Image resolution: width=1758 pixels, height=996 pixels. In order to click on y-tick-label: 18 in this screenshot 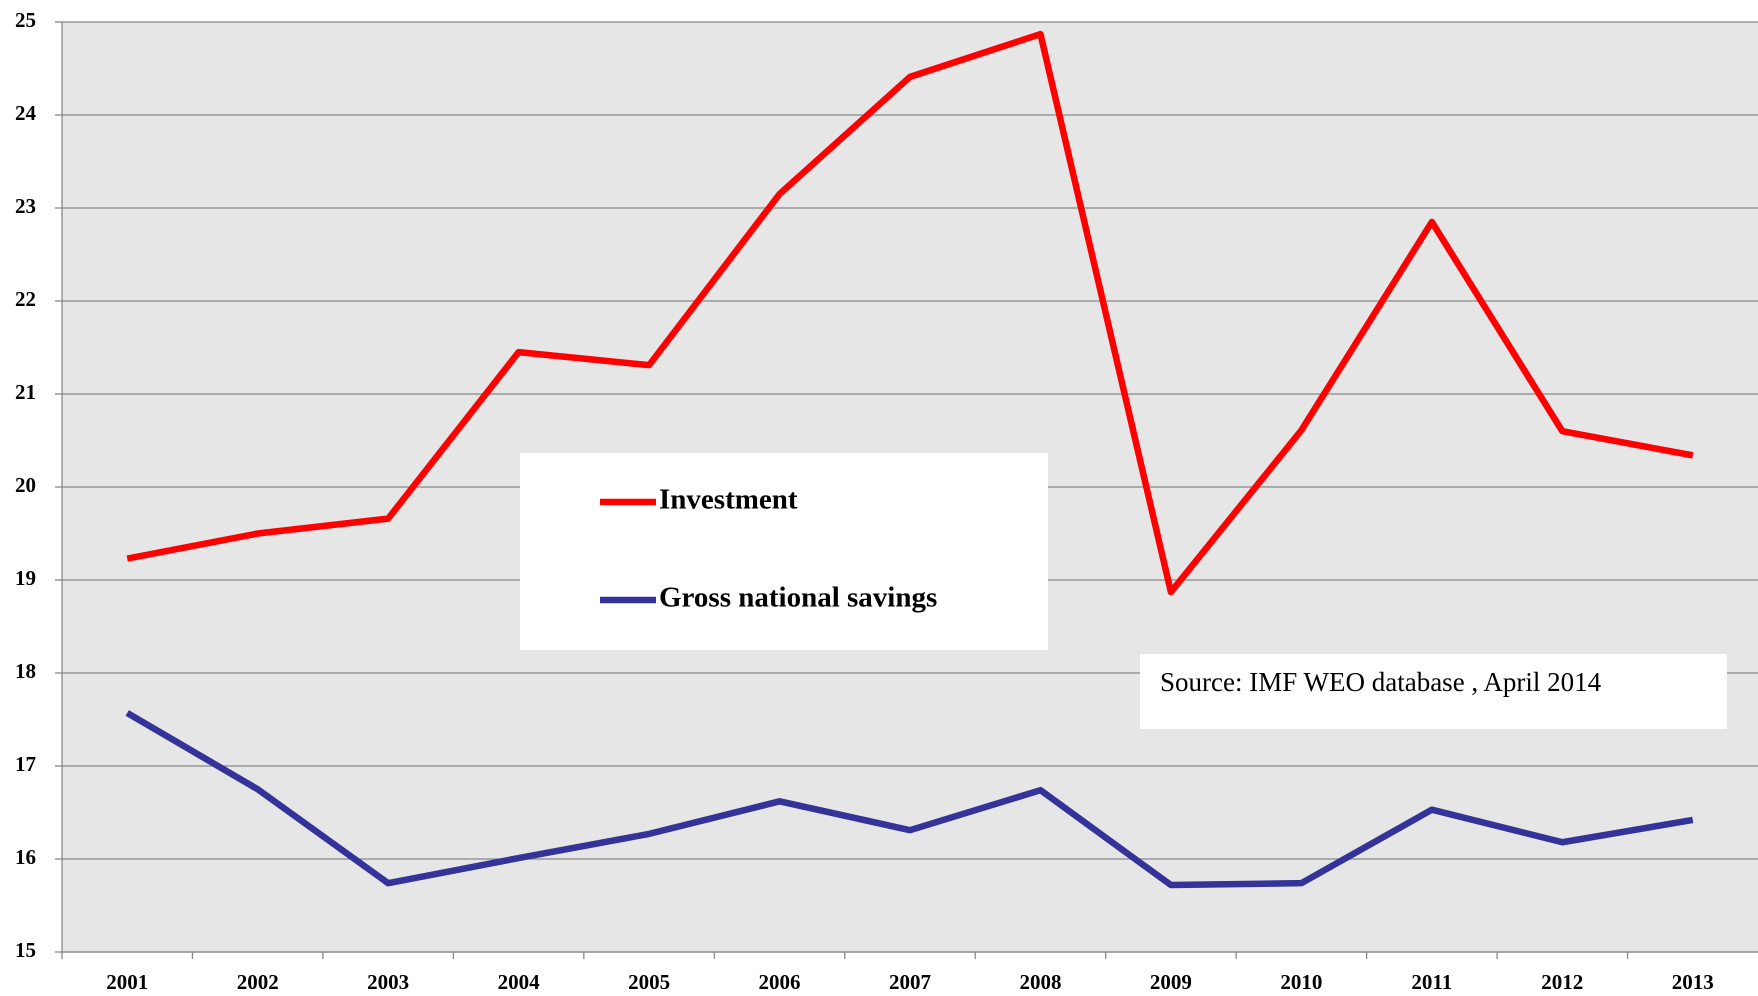, I will do `click(25, 671)`.